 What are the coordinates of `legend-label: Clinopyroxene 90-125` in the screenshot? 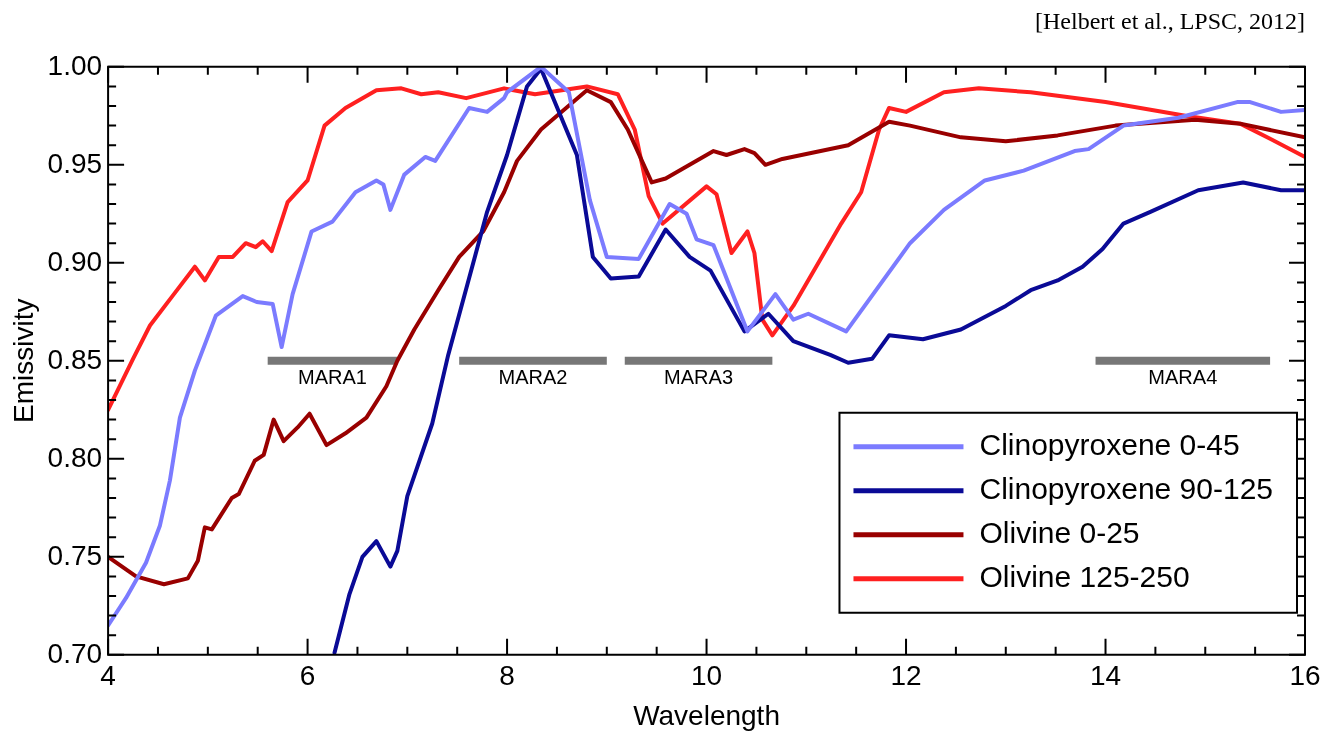 It's located at (1126, 489).